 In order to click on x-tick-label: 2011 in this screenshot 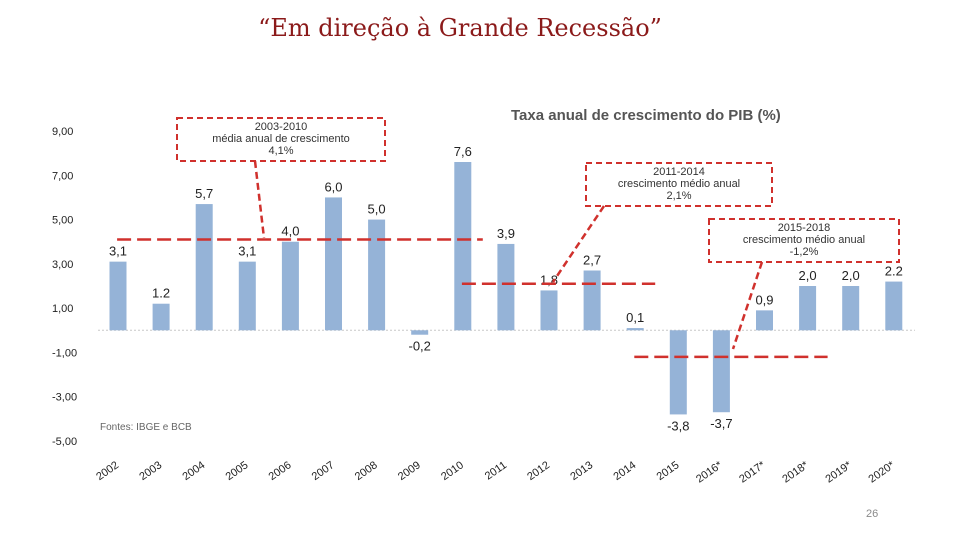, I will do `click(496, 470)`.